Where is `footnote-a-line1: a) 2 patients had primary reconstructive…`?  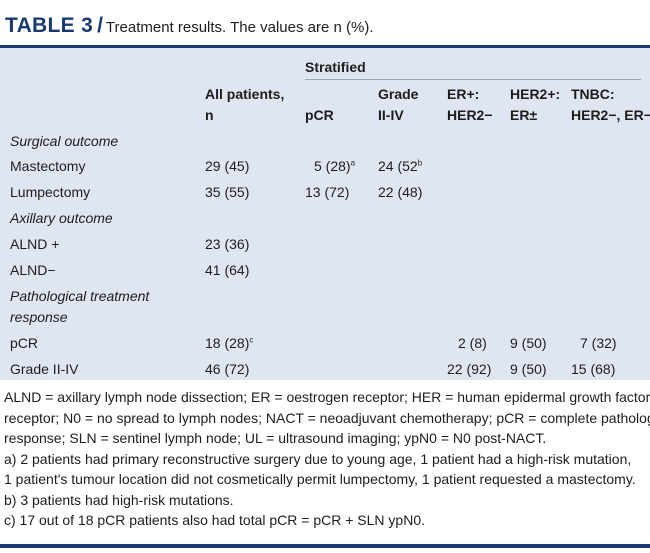
footnote-a-line1: a) 2 patients had primary reconstructive… is located at coordinates (318, 458).